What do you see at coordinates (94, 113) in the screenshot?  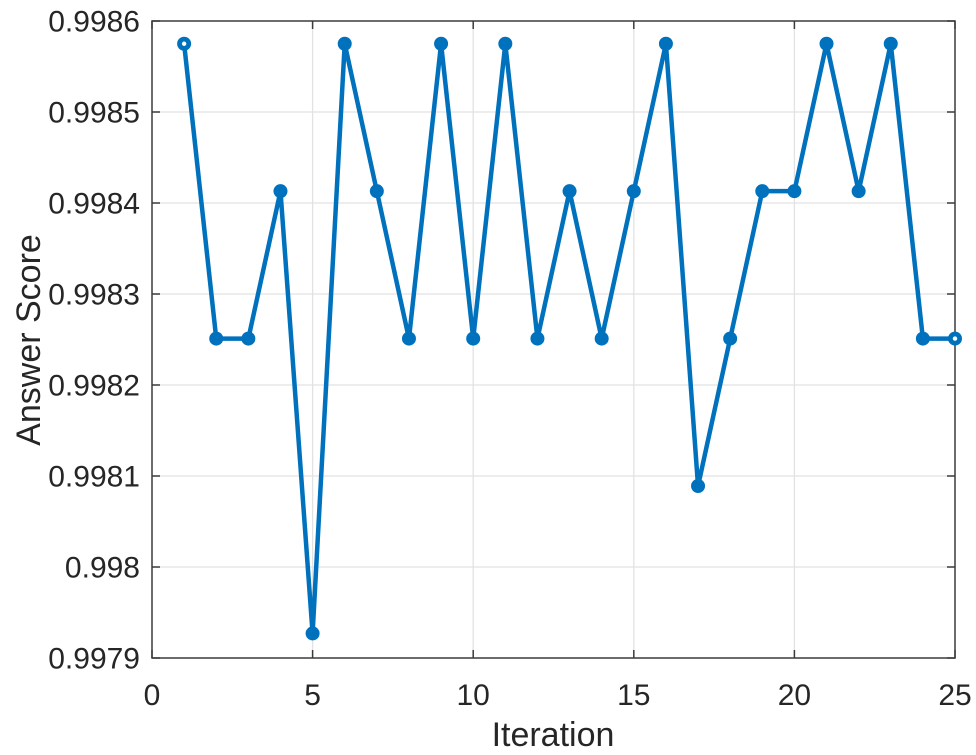 I see `y-tick-label: 0.9985` at bounding box center [94, 113].